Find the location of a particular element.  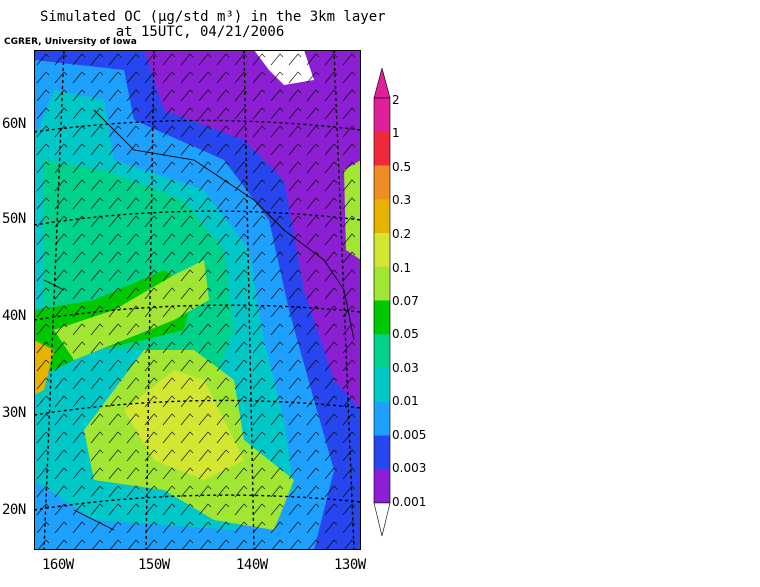

colorbar-label-0-2: 0.2 is located at coordinates (402, 234).